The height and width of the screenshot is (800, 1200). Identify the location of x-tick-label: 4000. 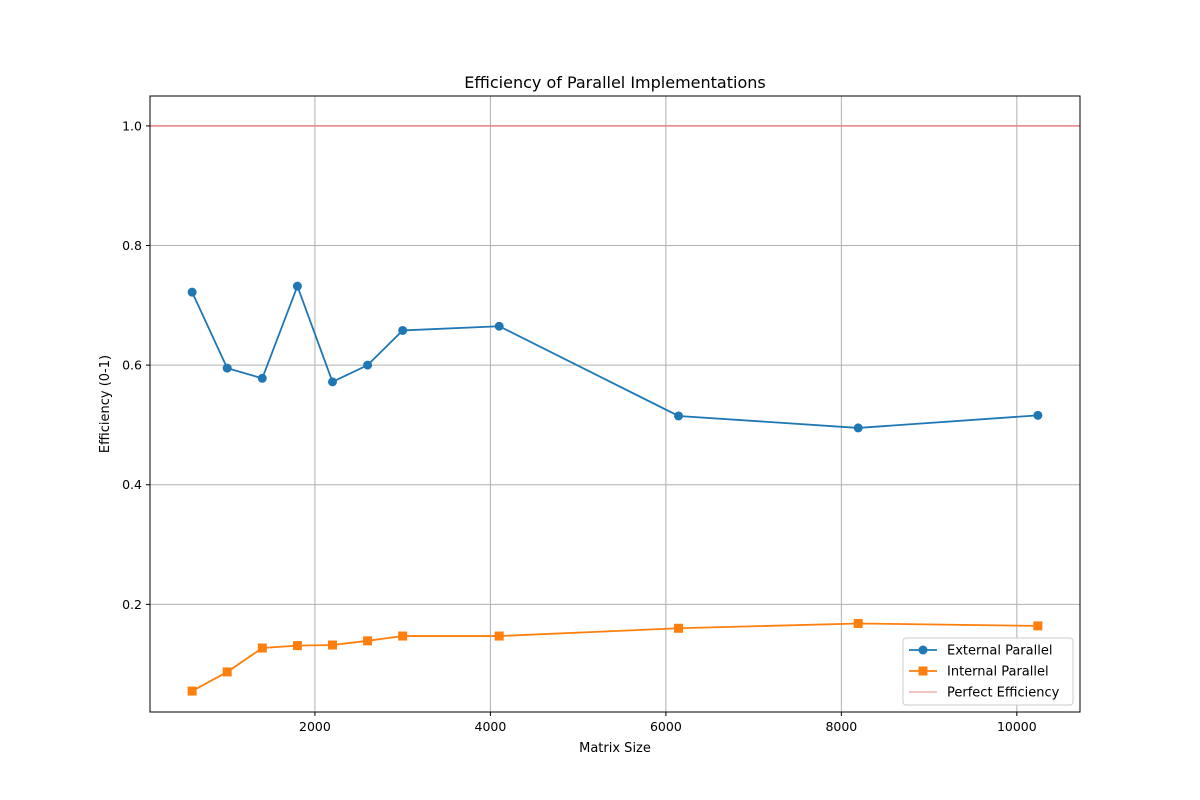
(491, 726).